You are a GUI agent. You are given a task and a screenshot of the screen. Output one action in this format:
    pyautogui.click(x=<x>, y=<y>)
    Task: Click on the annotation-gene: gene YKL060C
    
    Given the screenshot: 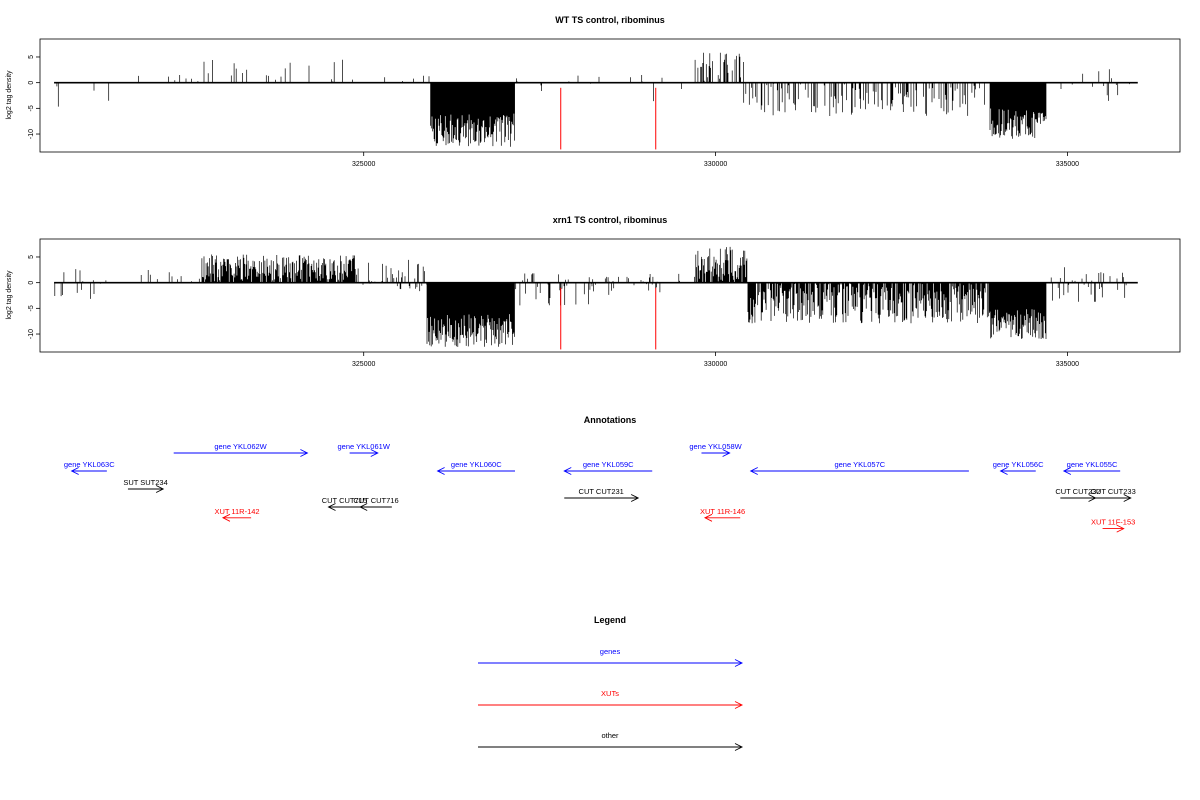 What is the action you would take?
    pyautogui.click(x=475, y=467)
    